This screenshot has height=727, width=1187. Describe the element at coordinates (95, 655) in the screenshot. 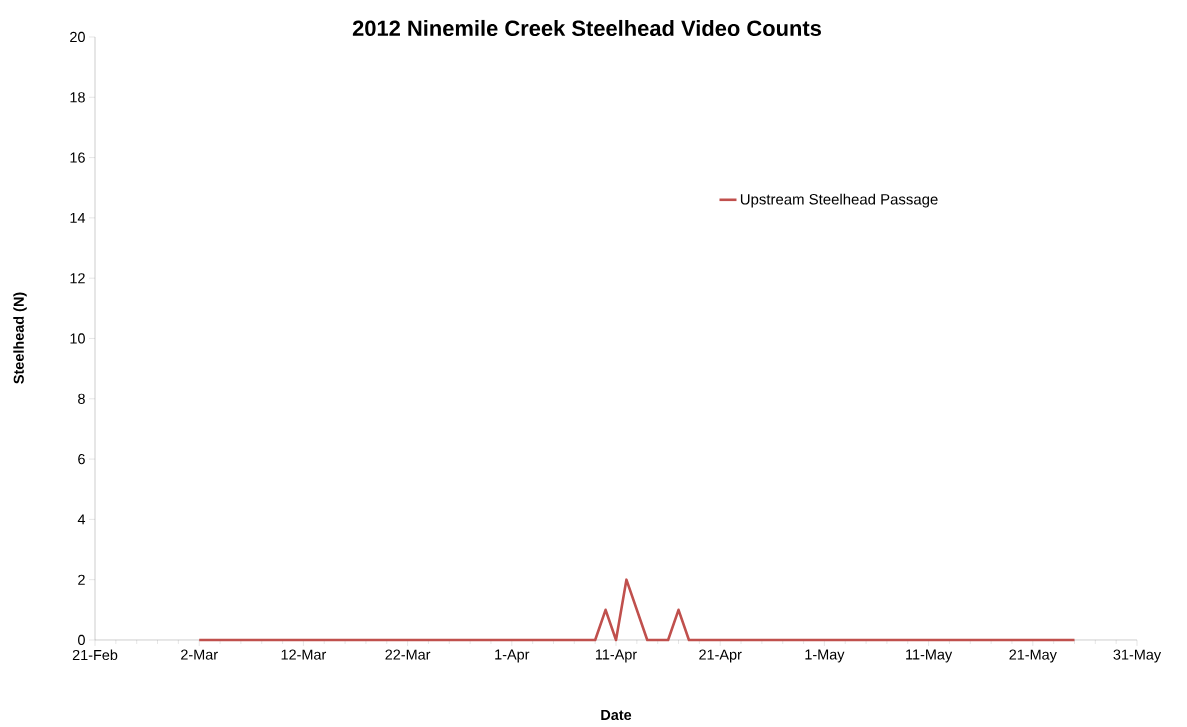

I see `x-tick-label: 21-Feb` at that location.